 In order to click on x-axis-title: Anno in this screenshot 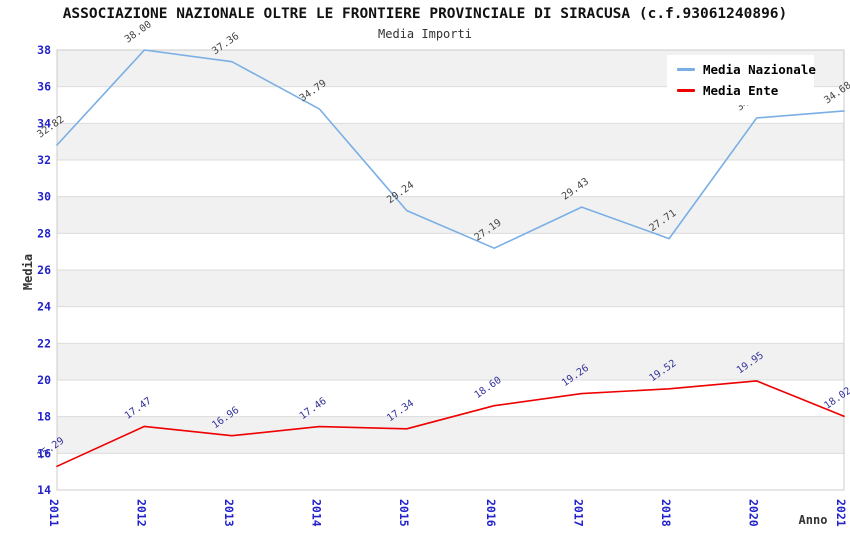, I will do `click(813, 520)`.